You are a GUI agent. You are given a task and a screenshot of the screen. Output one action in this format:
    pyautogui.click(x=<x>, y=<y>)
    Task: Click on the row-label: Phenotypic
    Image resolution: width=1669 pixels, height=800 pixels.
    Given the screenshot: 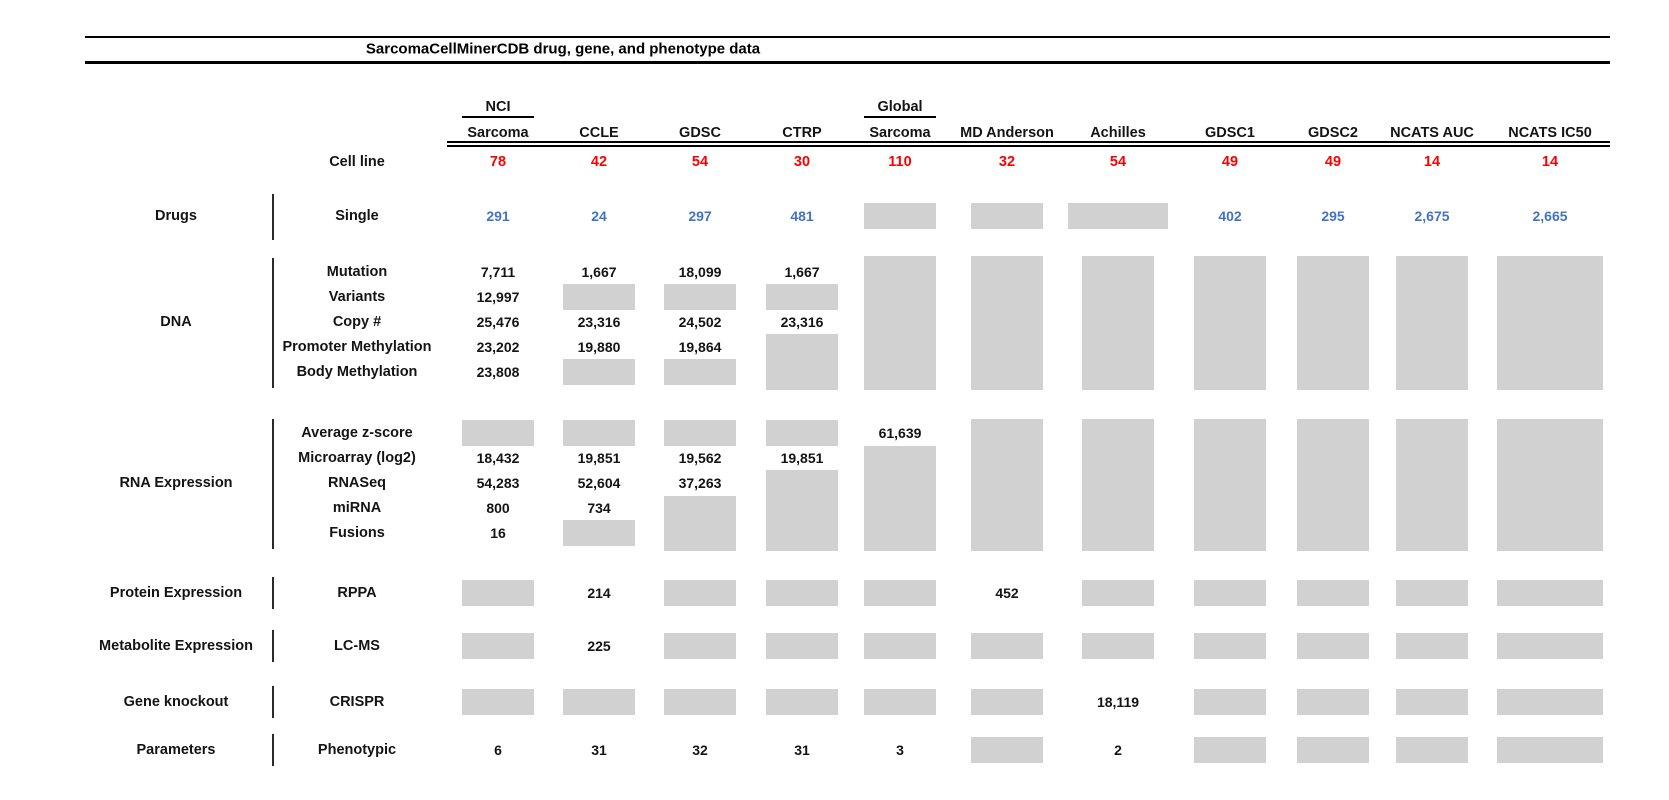 What is the action you would take?
    pyautogui.click(x=357, y=750)
    